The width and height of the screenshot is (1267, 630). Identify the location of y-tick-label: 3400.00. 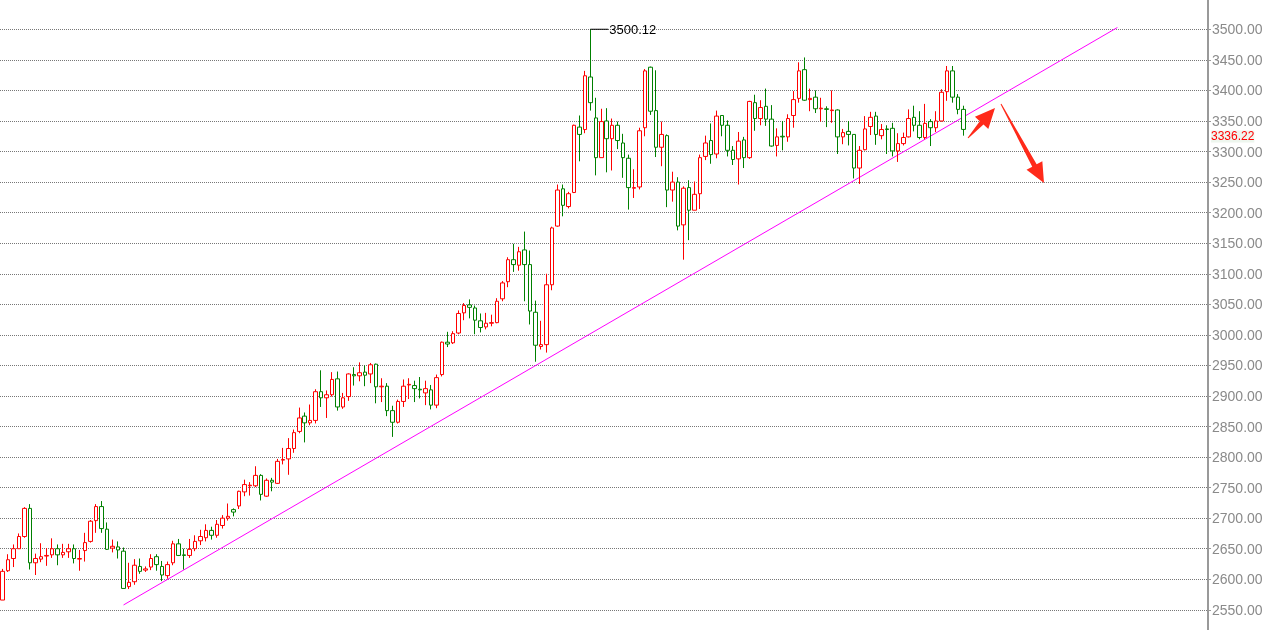
(1237, 90).